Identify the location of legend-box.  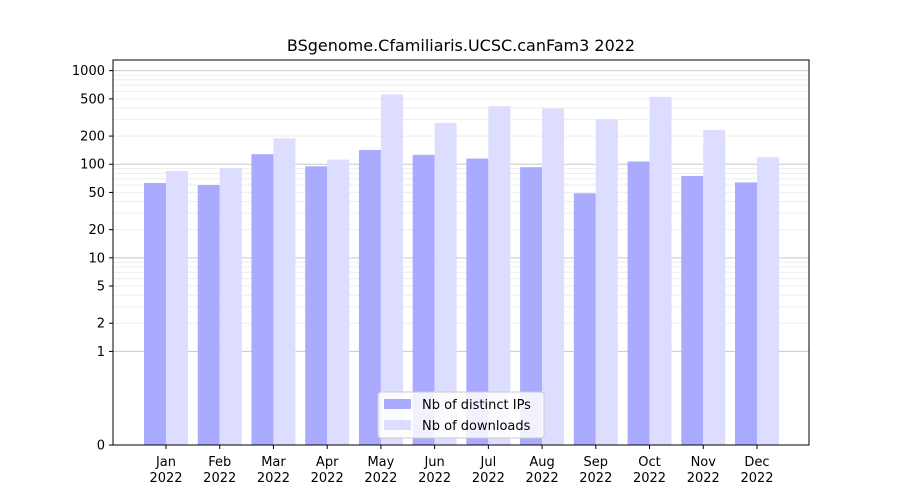
(461, 415).